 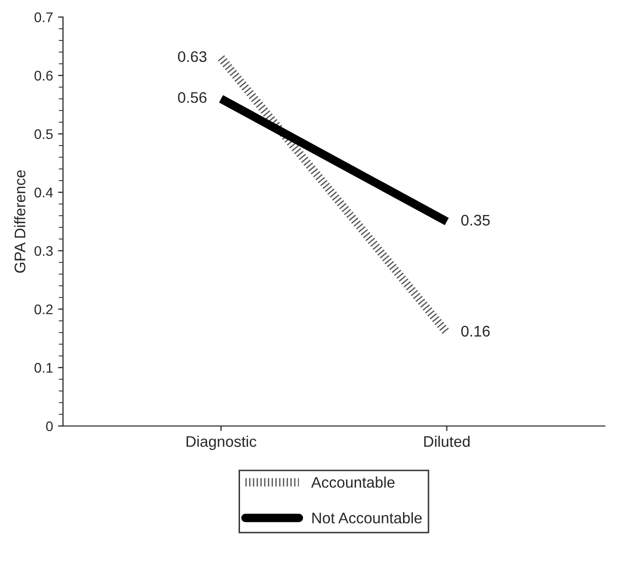 I want to click on y-tick-label: 0.6, so click(x=43, y=75).